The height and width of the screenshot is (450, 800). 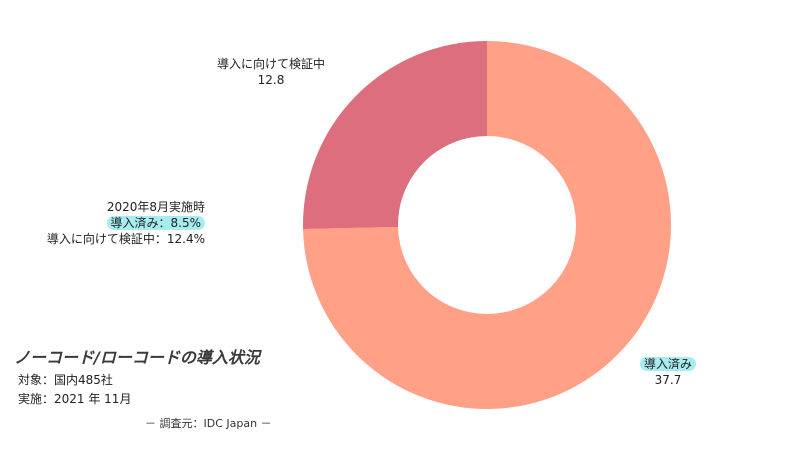 What do you see at coordinates (75, 399) in the screenshot?
I see `survey-date: 実施：2021 年 11月` at bounding box center [75, 399].